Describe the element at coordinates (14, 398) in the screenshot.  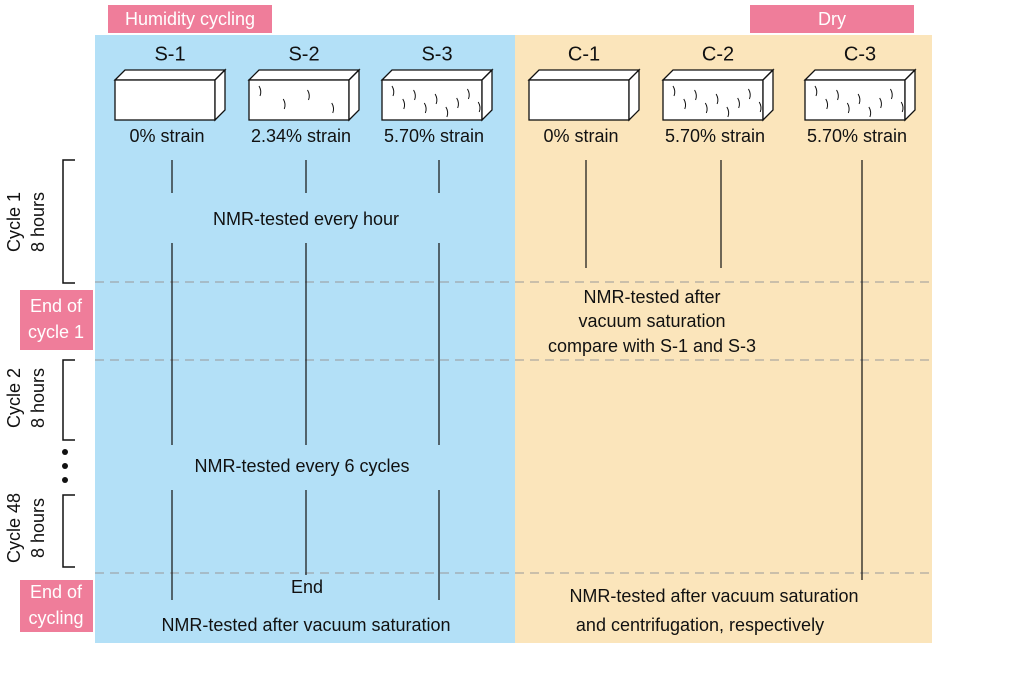
I see `phase-label: Cycle 2` at that location.